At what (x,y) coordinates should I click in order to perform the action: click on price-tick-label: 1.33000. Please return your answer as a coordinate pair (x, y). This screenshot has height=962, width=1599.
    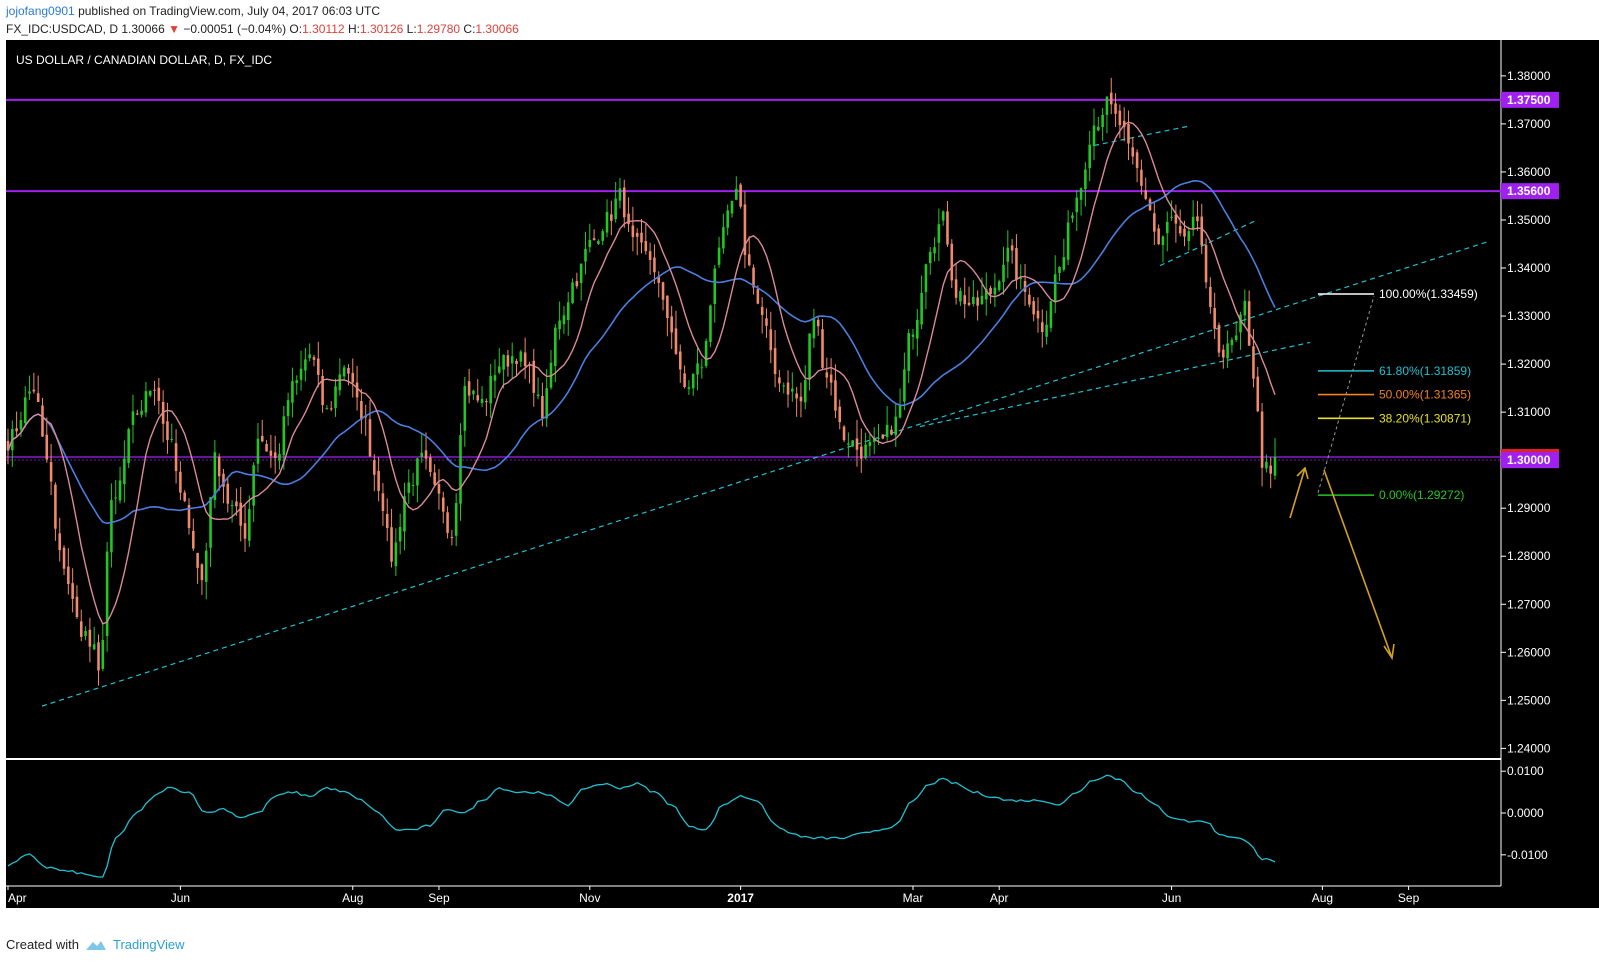
    Looking at the image, I should click on (1529, 316).